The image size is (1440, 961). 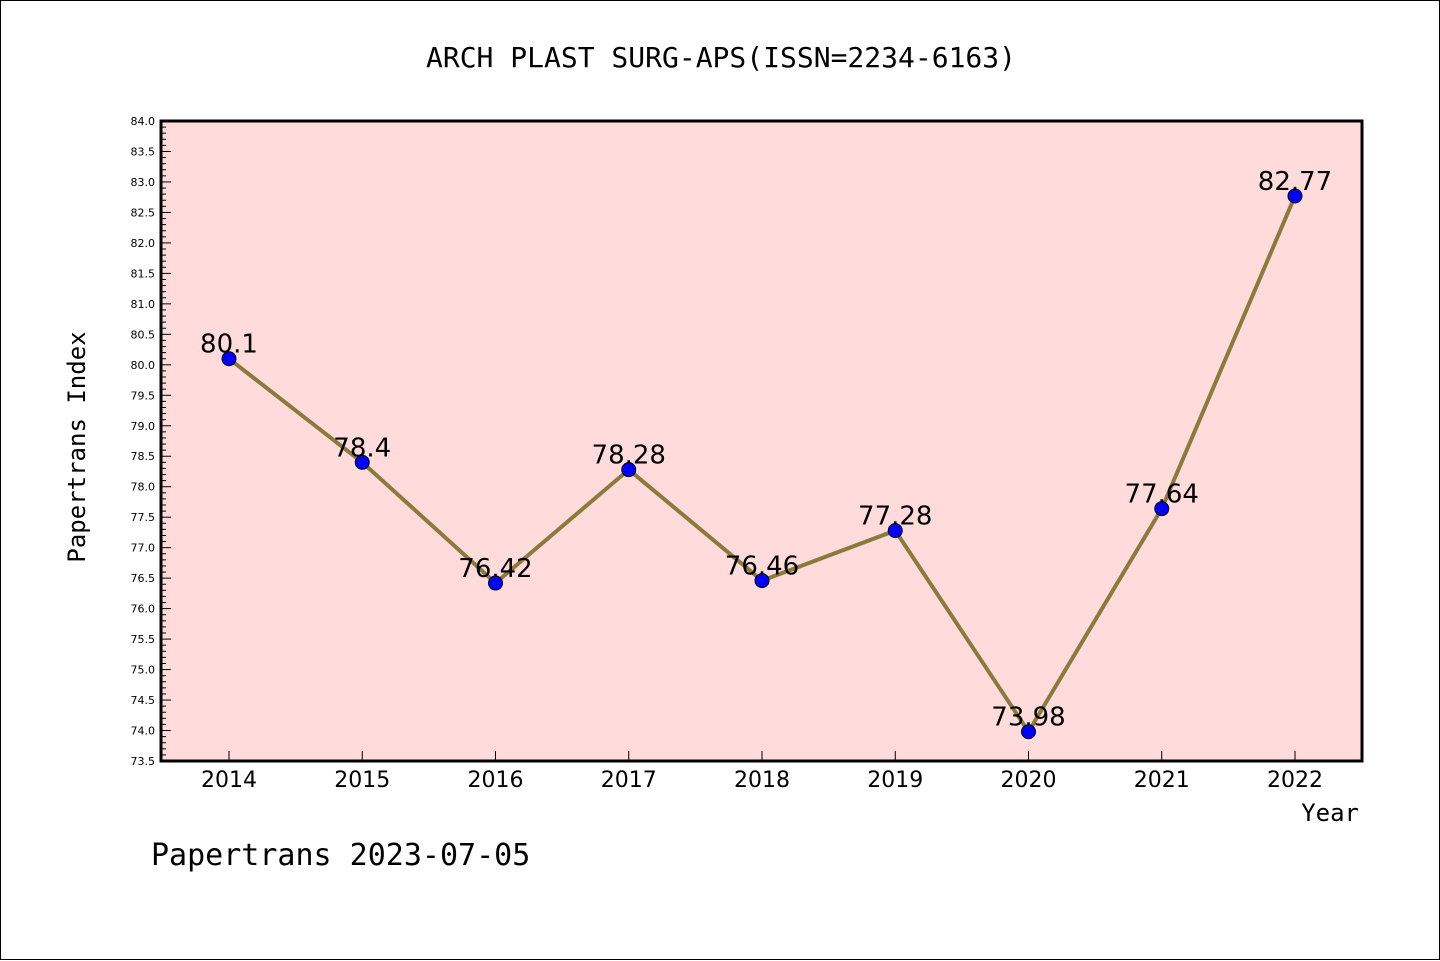 I want to click on x-tick-label: 2022, so click(x=1295, y=780).